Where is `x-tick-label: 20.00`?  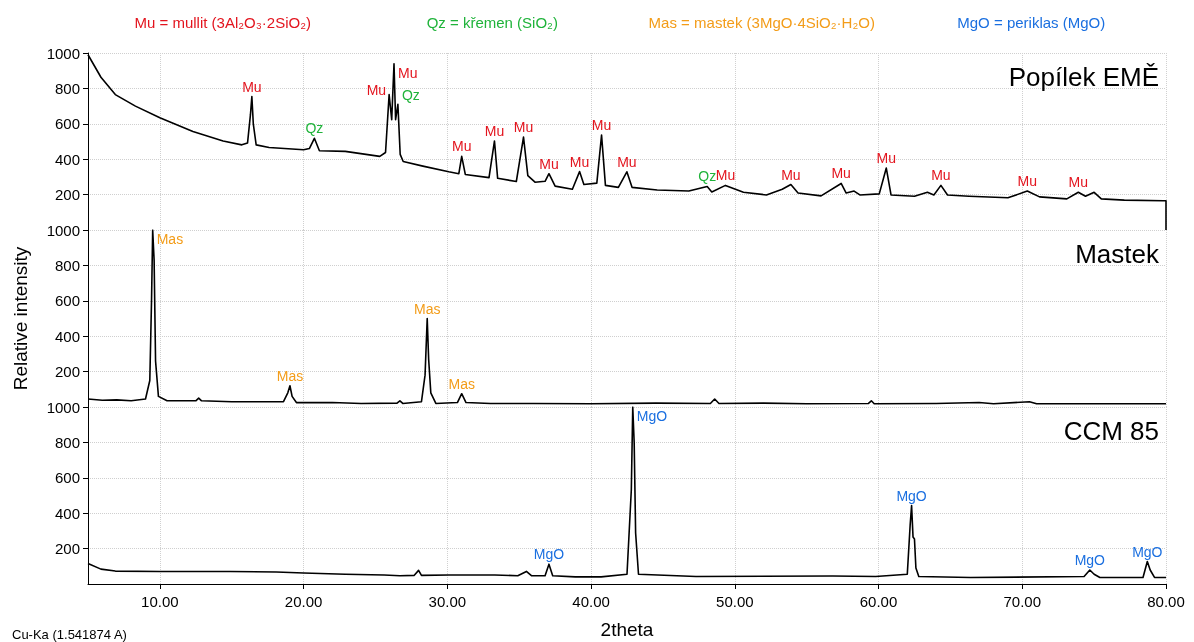
x-tick-label: 20.00 is located at coordinates (303, 601).